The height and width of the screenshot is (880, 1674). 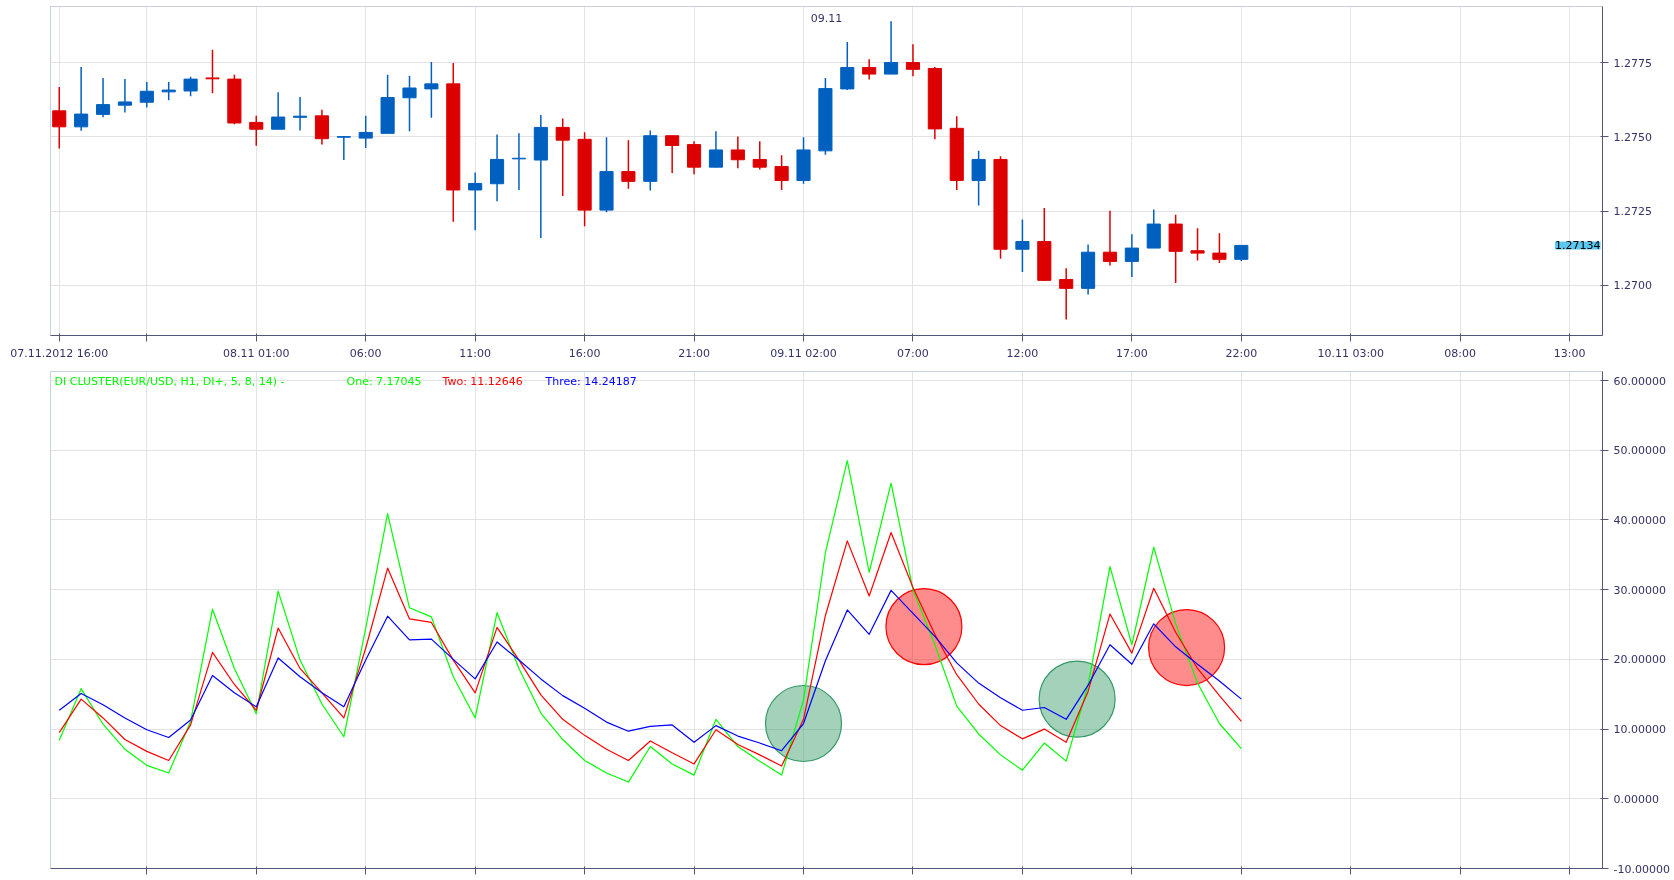 What do you see at coordinates (365, 353) in the screenshot?
I see `x-tick-label: 06:00` at bounding box center [365, 353].